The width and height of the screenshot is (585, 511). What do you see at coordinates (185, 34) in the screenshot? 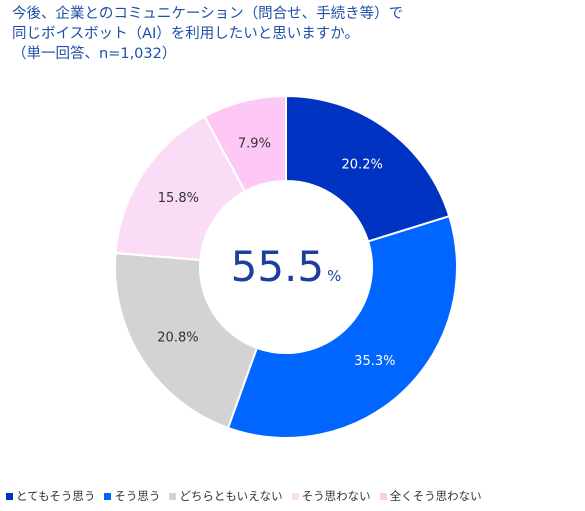
I see `title-line: 同じボイスボット（AI）を利用したいと思いますか。` at bounding box center [185, 34].